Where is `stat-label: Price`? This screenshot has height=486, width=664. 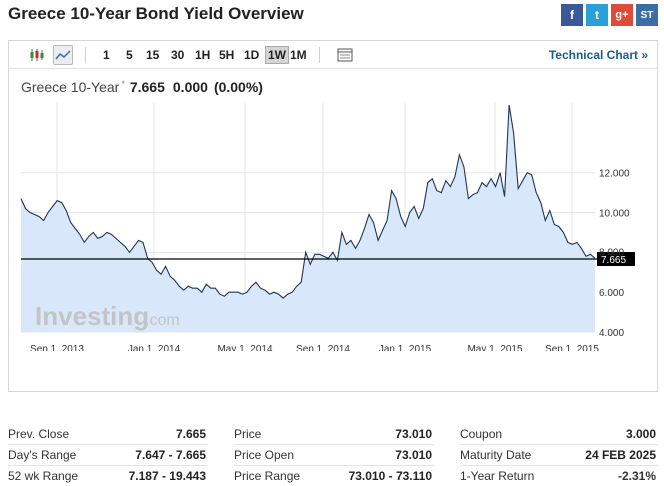
stat-label: Price is located at coordinates (248, 434).